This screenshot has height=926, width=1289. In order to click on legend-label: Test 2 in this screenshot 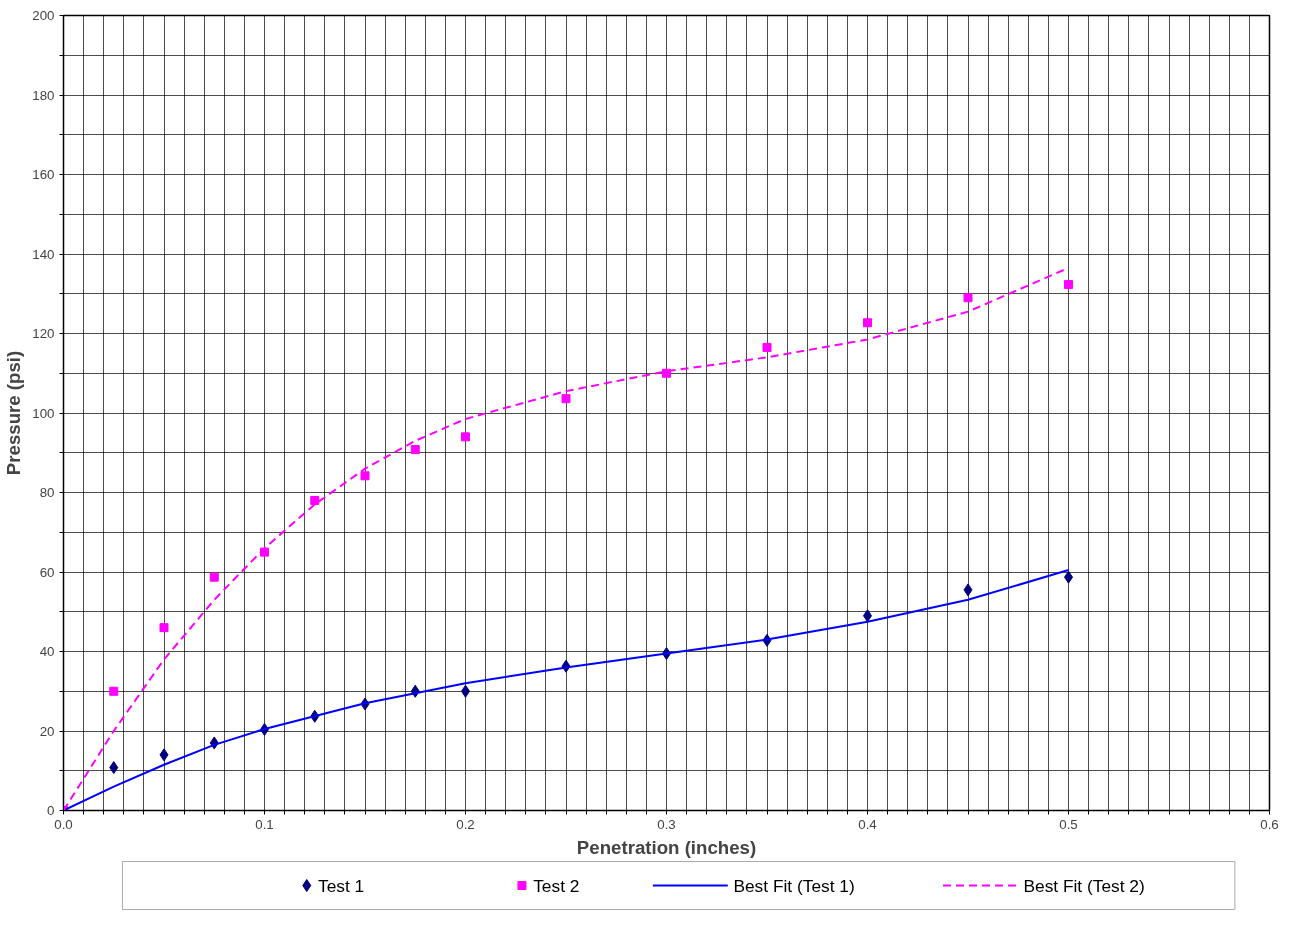, I will do `click(556, 885)`.